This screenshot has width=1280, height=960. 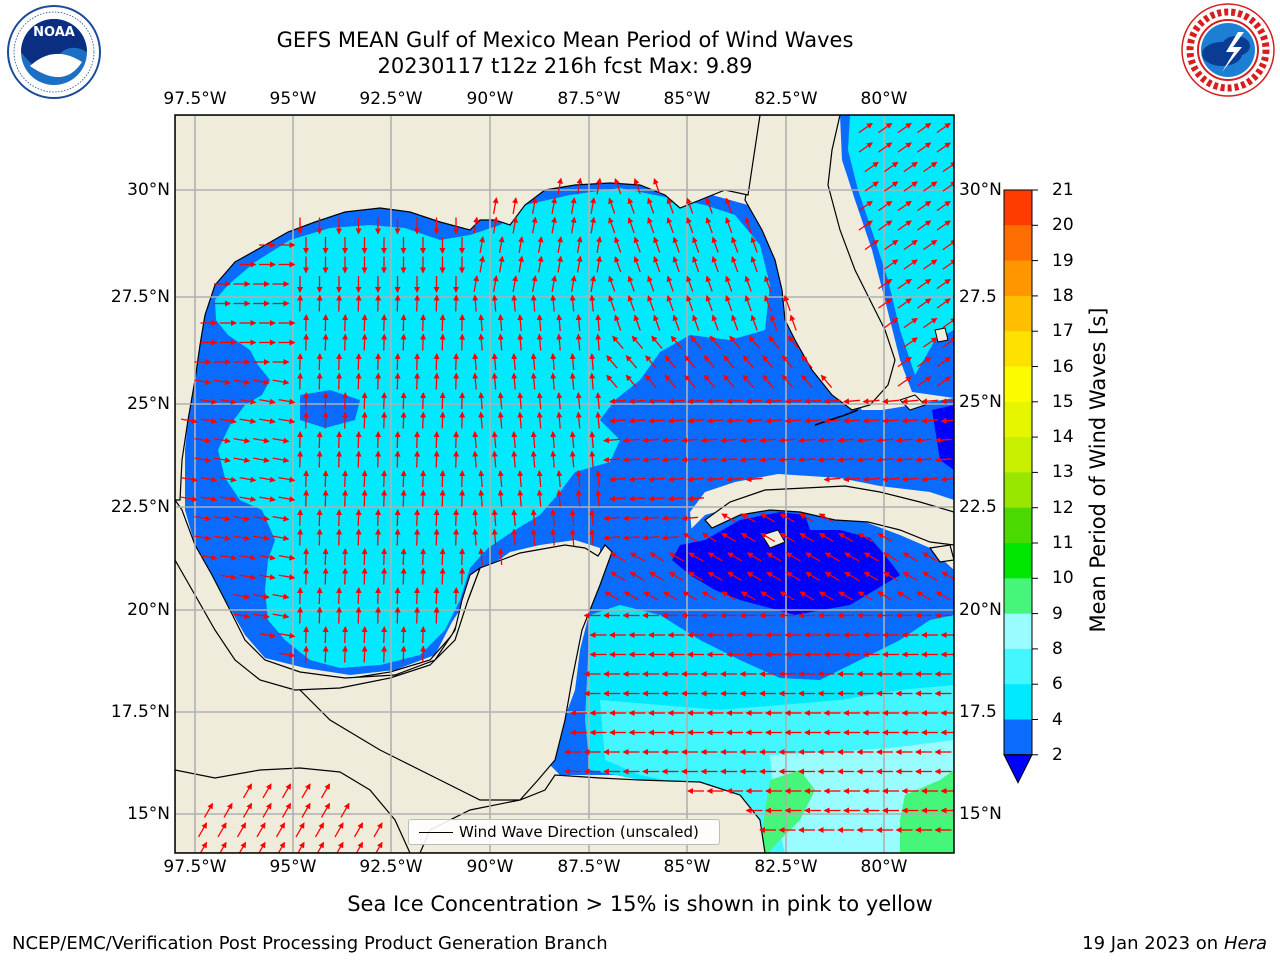 What do you see at coordinates (140, 297) in the screenshot?
I see `lat-label-left: 27.5°N` at bounding box center [140, 297].